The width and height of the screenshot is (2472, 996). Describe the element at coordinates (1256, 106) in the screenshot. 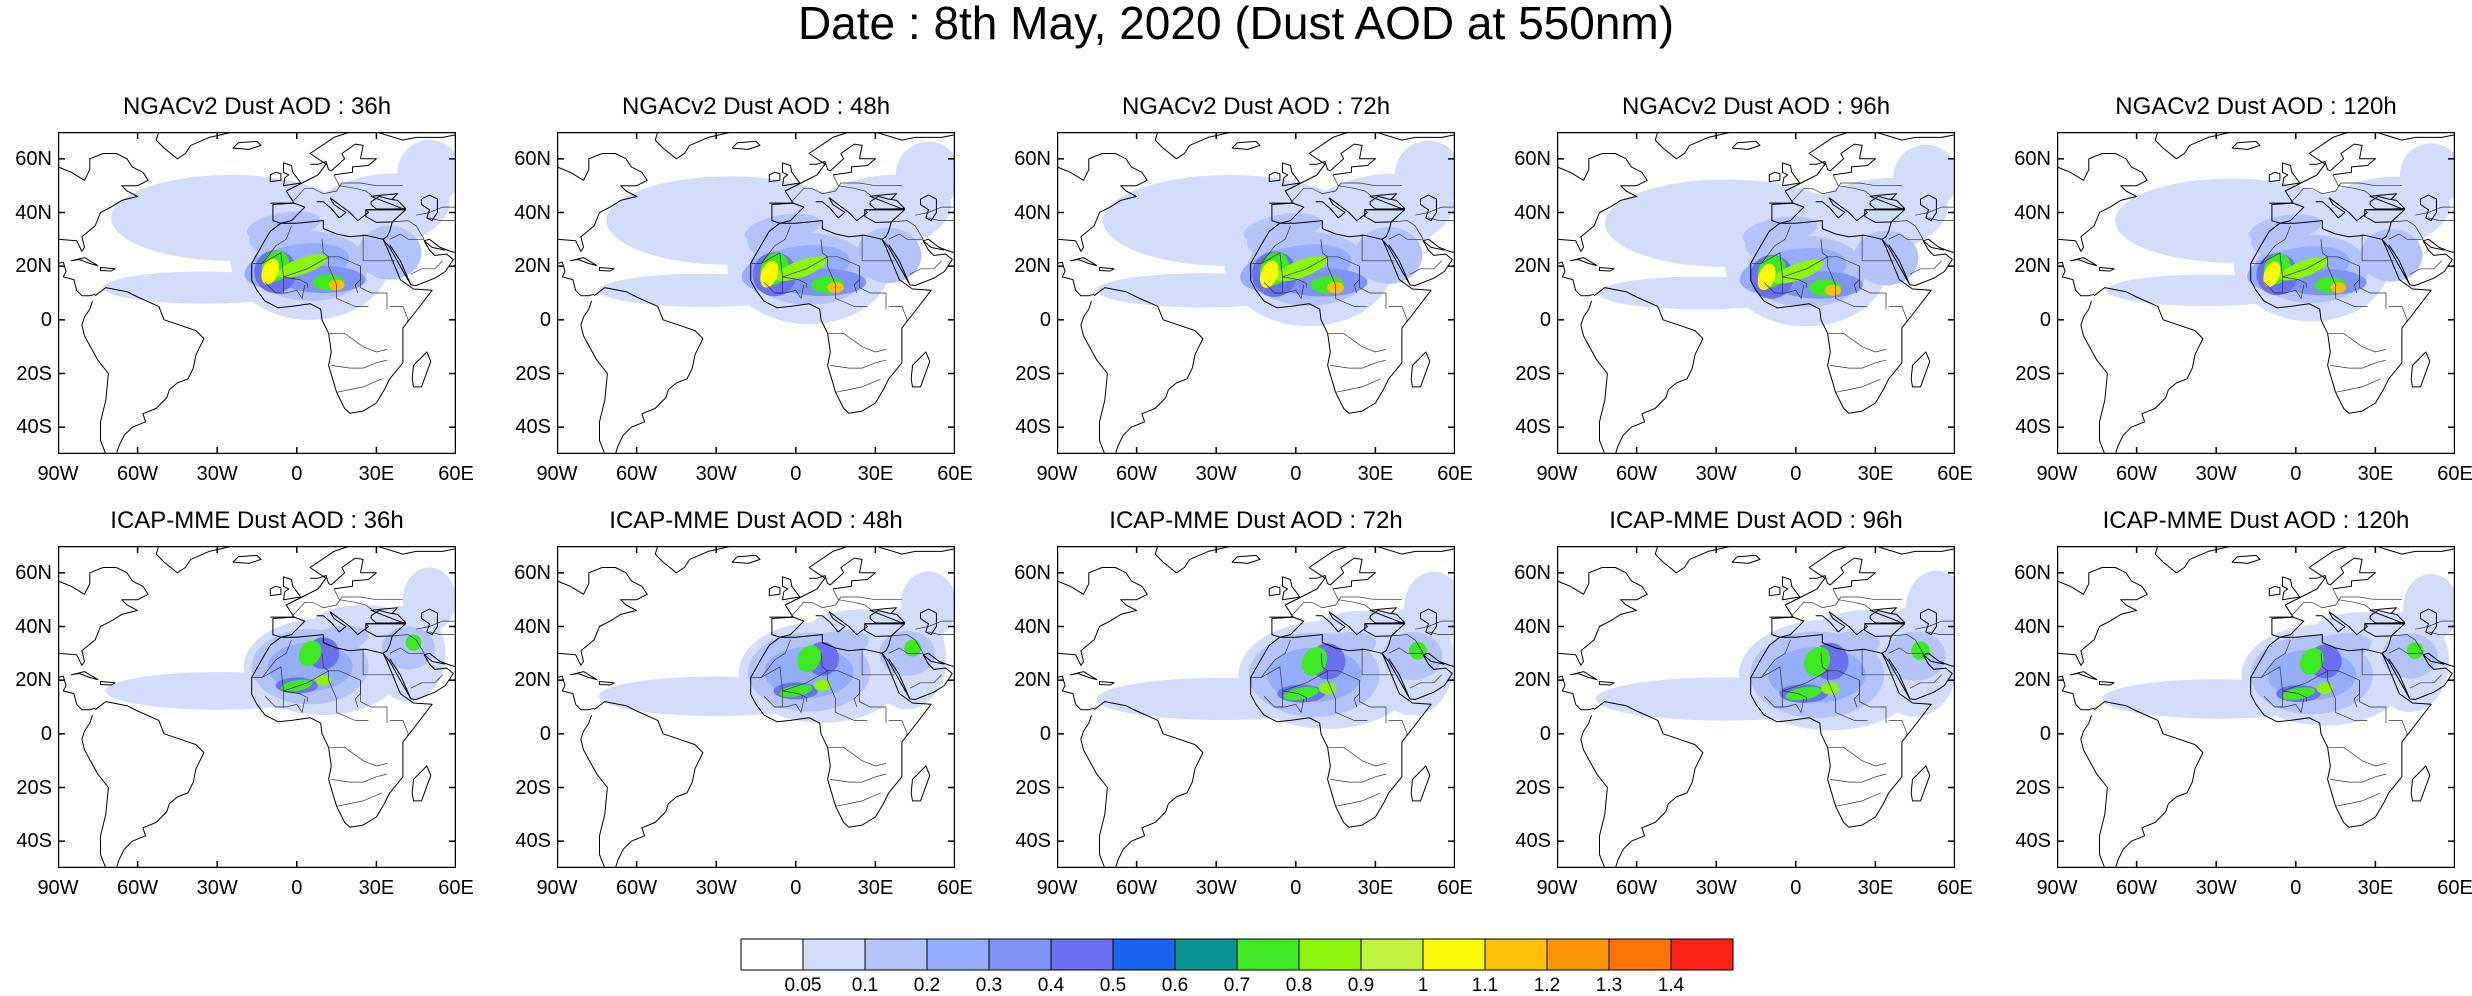

I see `panel-title: NGACv2 Dust AOD : 72h` at that location.